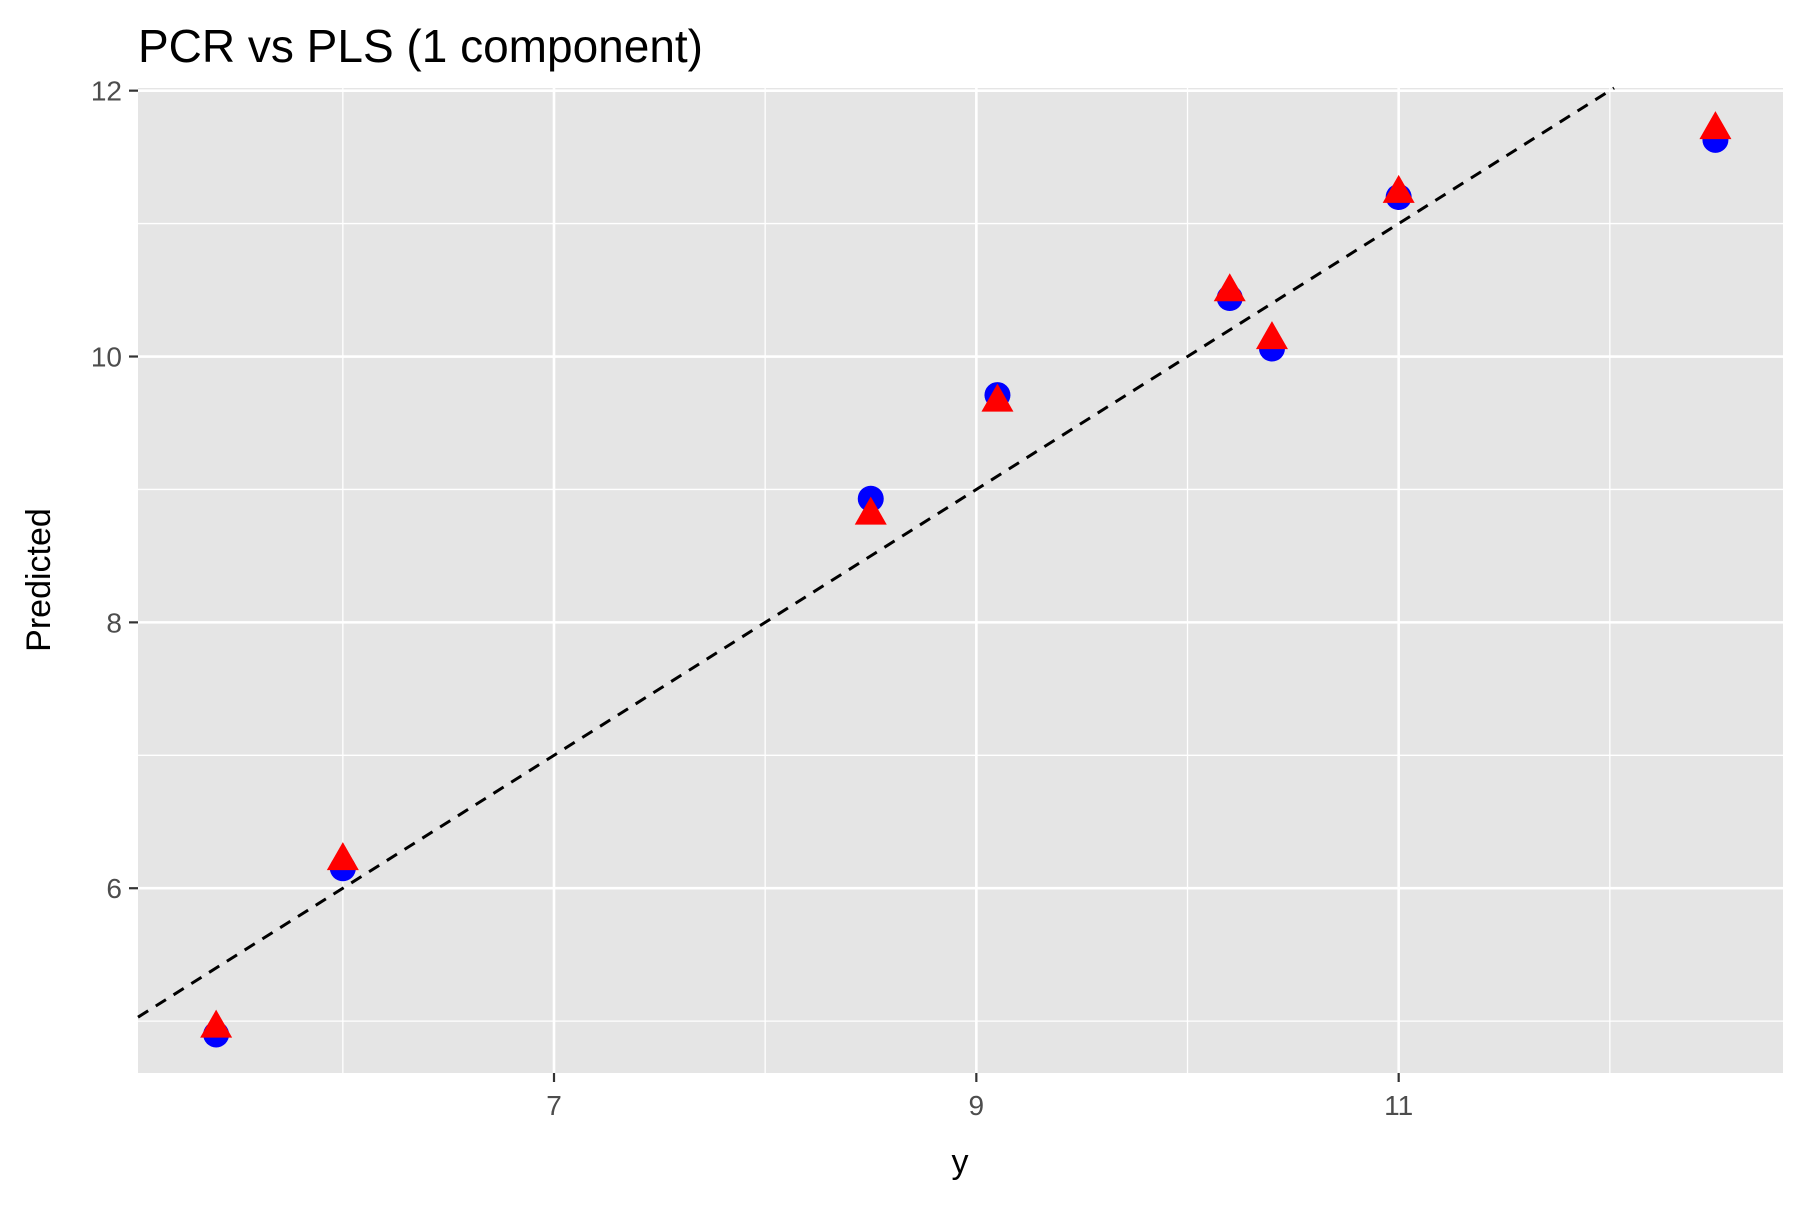  Describe the element at coordinates (106, 357) in the screenshot. I see `y-tick-label: 10` at that location.